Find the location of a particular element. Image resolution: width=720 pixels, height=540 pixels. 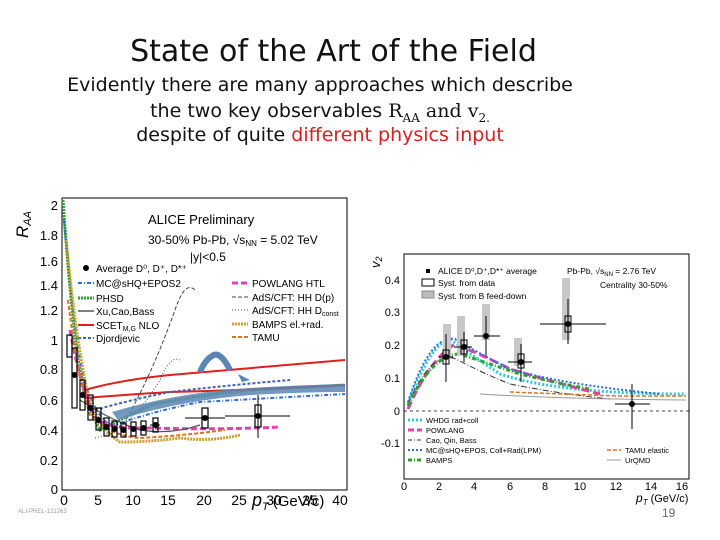

v2-ytick: 0.2 is located at coordinates (392, 346).